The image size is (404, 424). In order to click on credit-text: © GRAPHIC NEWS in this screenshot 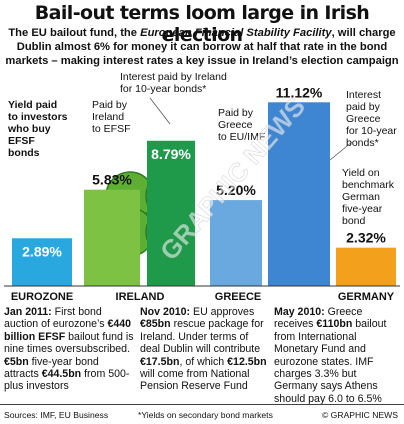, I will do `click(359, 415)`.